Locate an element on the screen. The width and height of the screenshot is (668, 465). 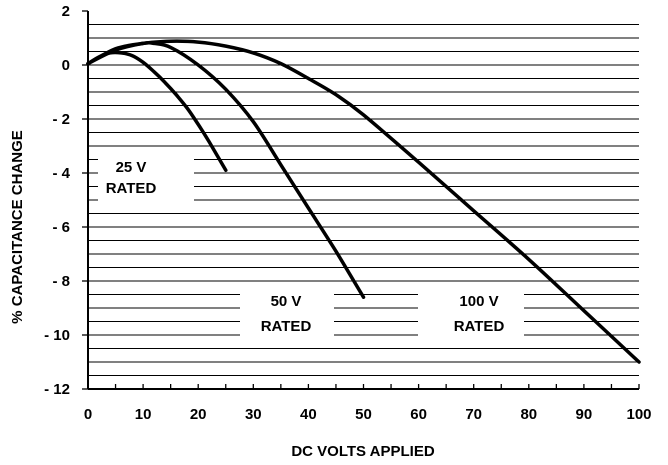
y-tick-label: - 6 is located at coordinates (61, 227).